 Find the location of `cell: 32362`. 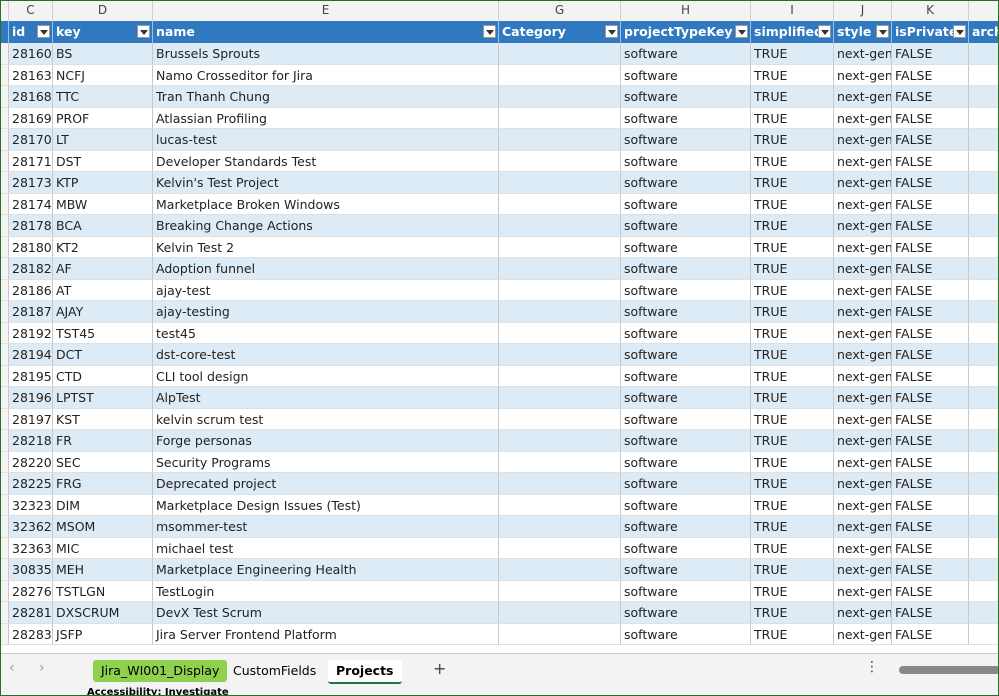

cell: 32362 is located at coordinates (31, 527).